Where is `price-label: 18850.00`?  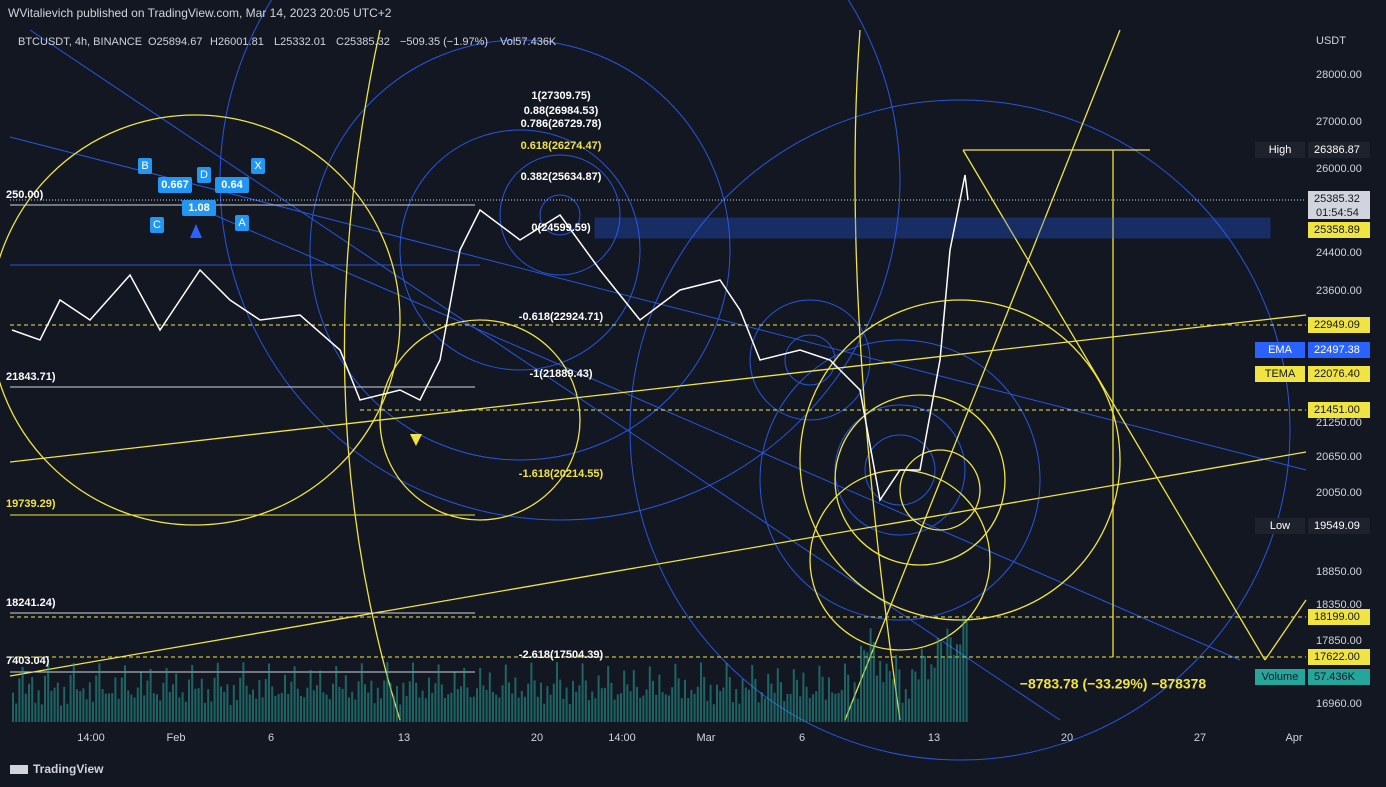 price-label: 18850.00 is located at coordinates (1339, 572).